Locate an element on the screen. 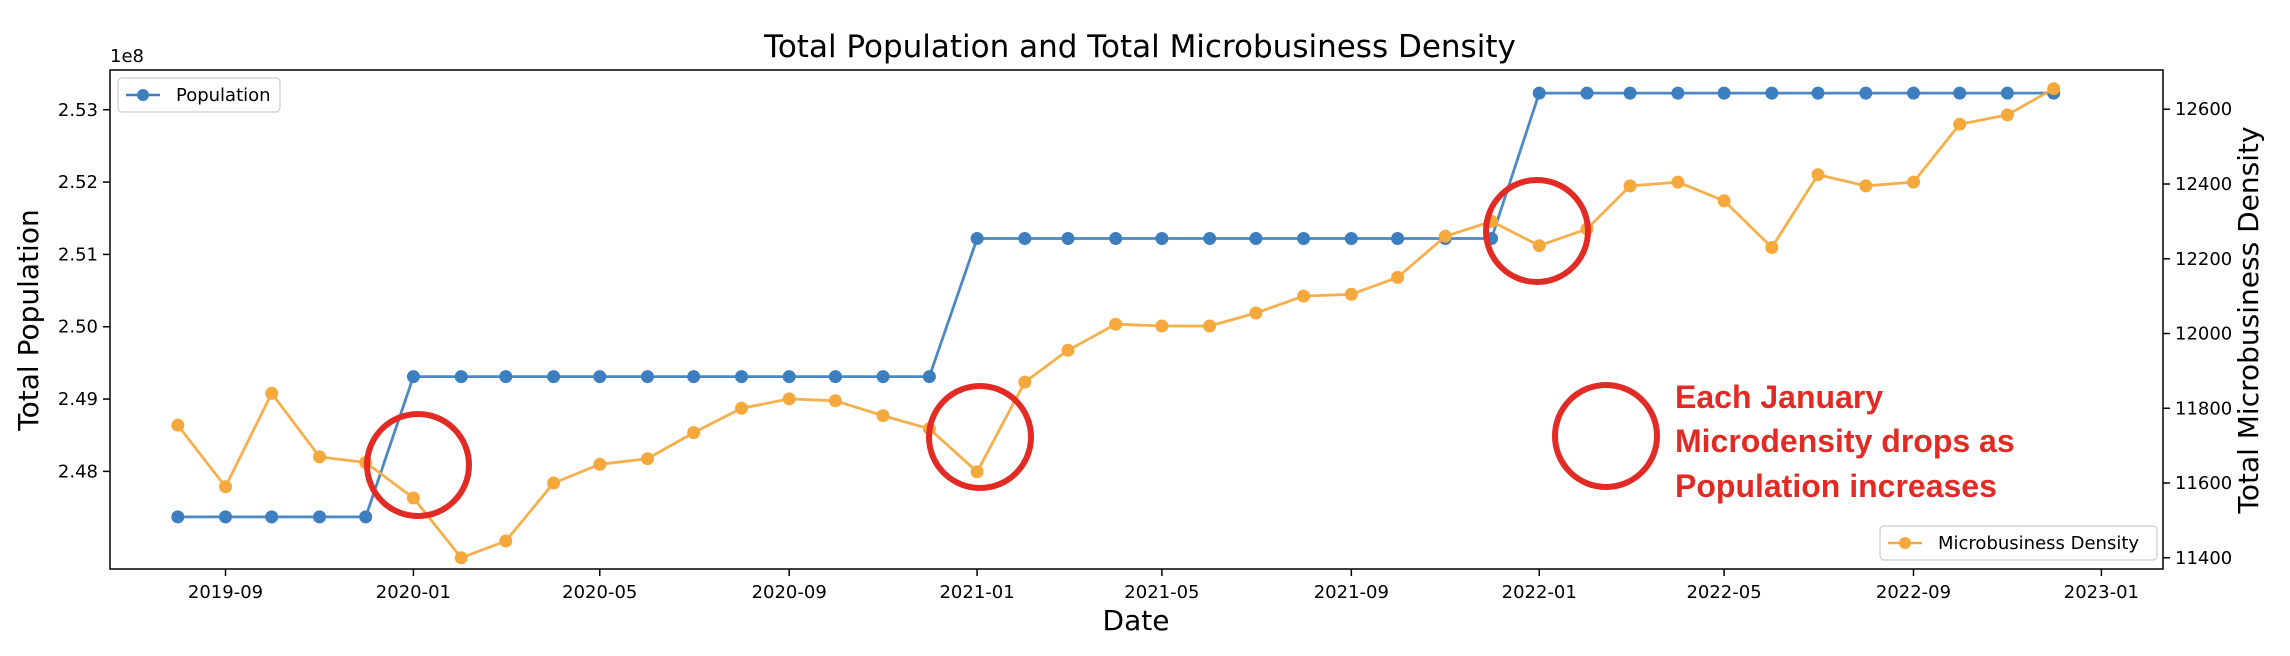 The height and width of the screenshot is (656, 2290). y-right-tick-label: 12200 is located at coordinates (2203, 259).